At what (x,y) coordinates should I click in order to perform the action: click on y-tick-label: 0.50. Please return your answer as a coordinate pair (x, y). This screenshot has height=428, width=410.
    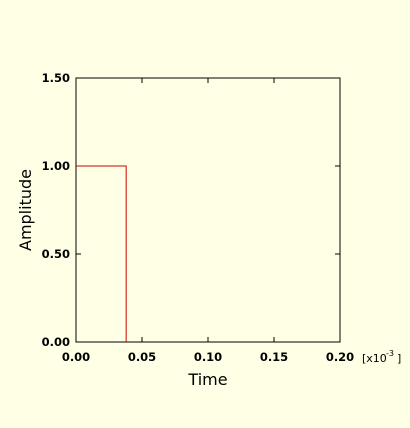
    Looking at the image, I should click on (56, 254).